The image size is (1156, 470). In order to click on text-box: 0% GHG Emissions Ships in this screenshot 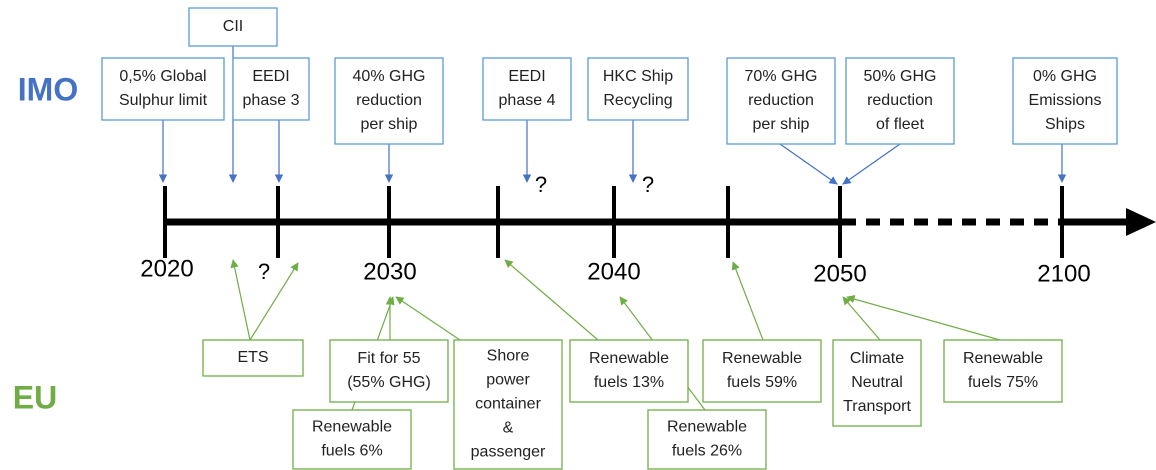, I will do `click(1065, 101)`.